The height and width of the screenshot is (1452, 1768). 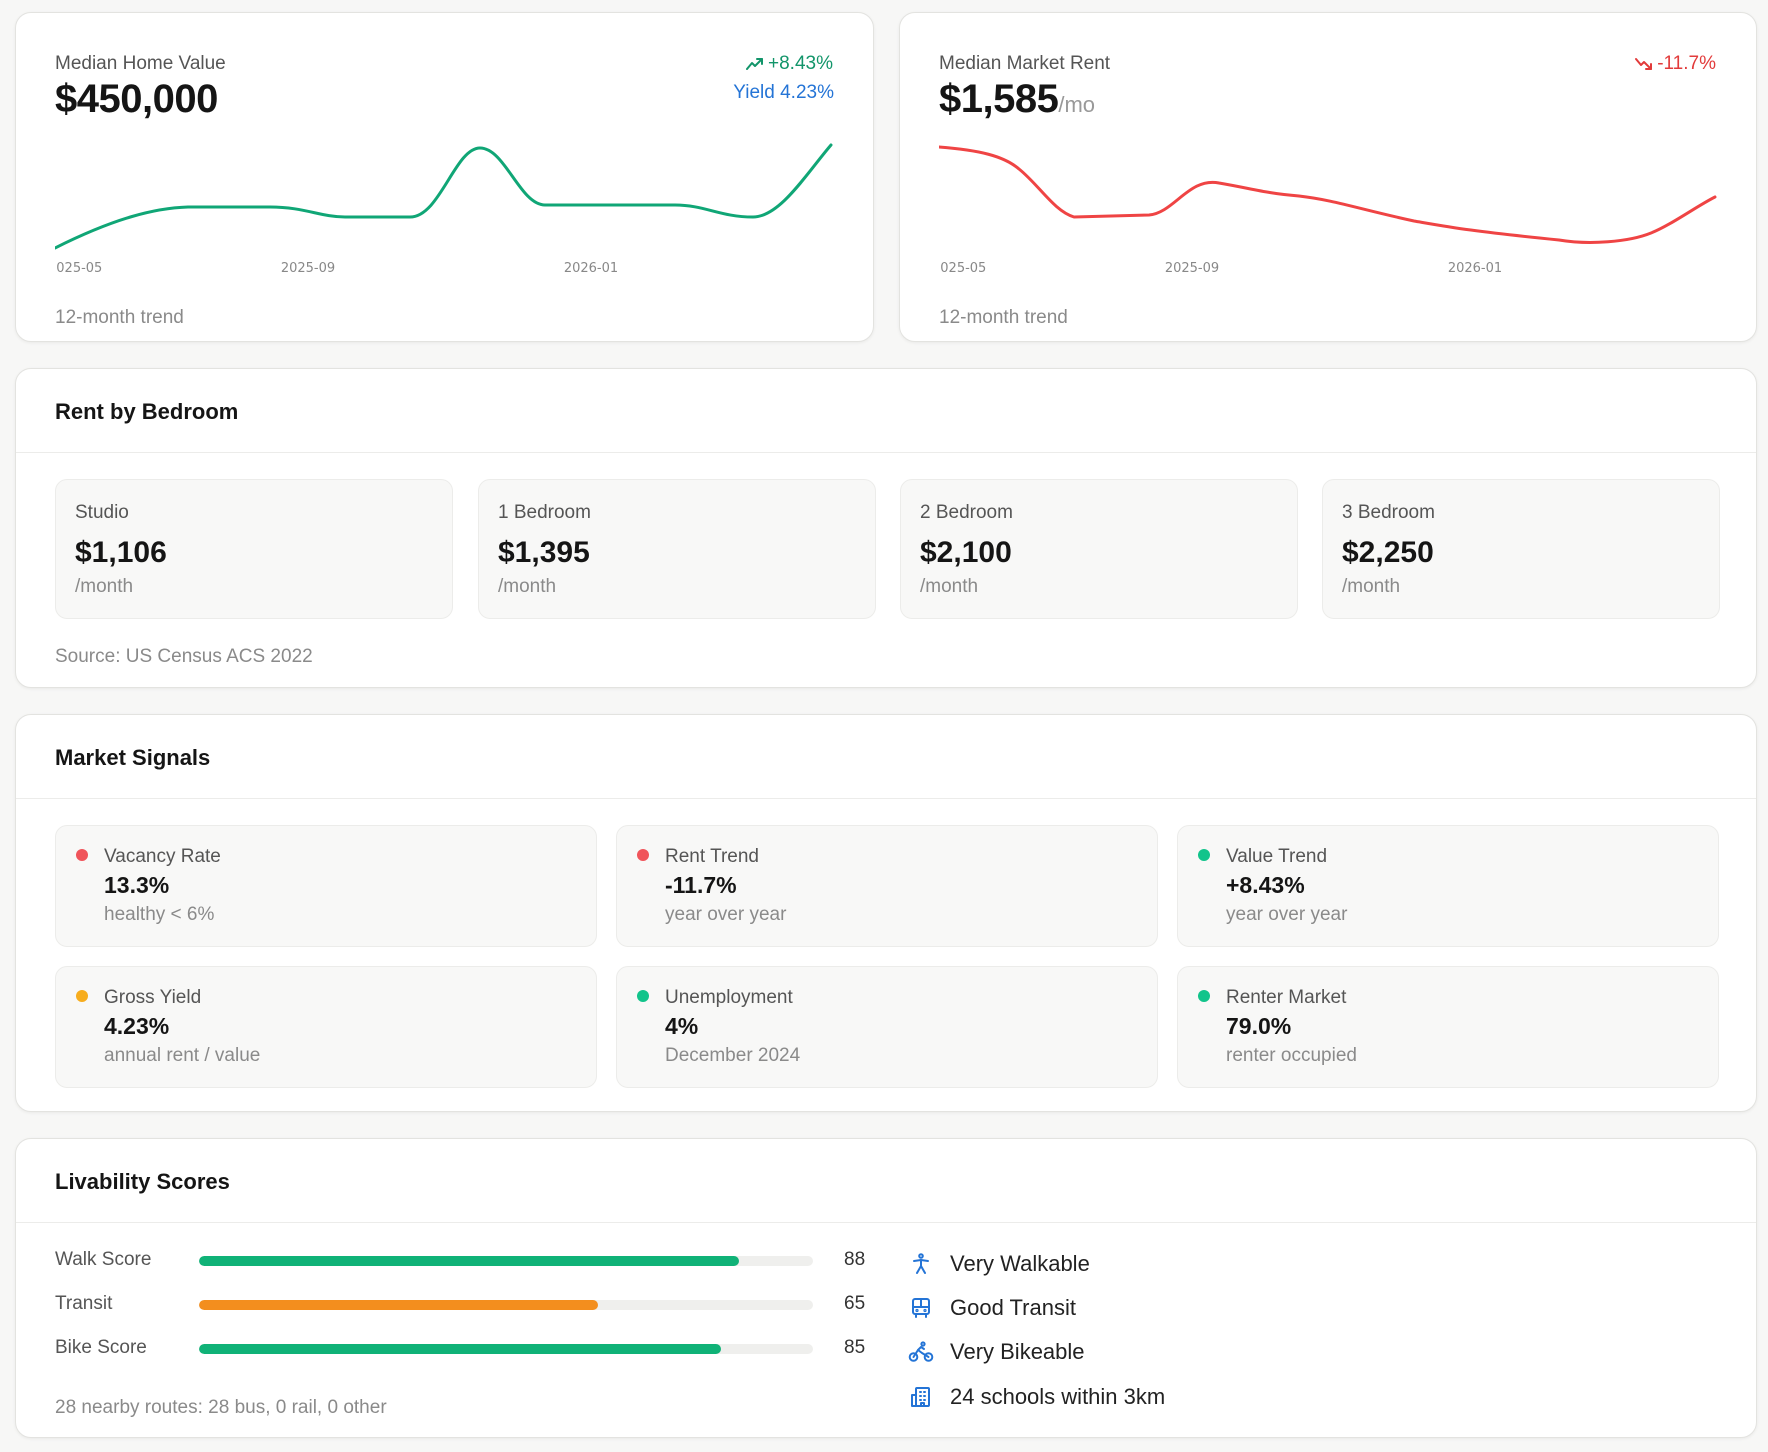 I want to click on market-rent-label: Median Market Rent, so click(x=1025, y=63).